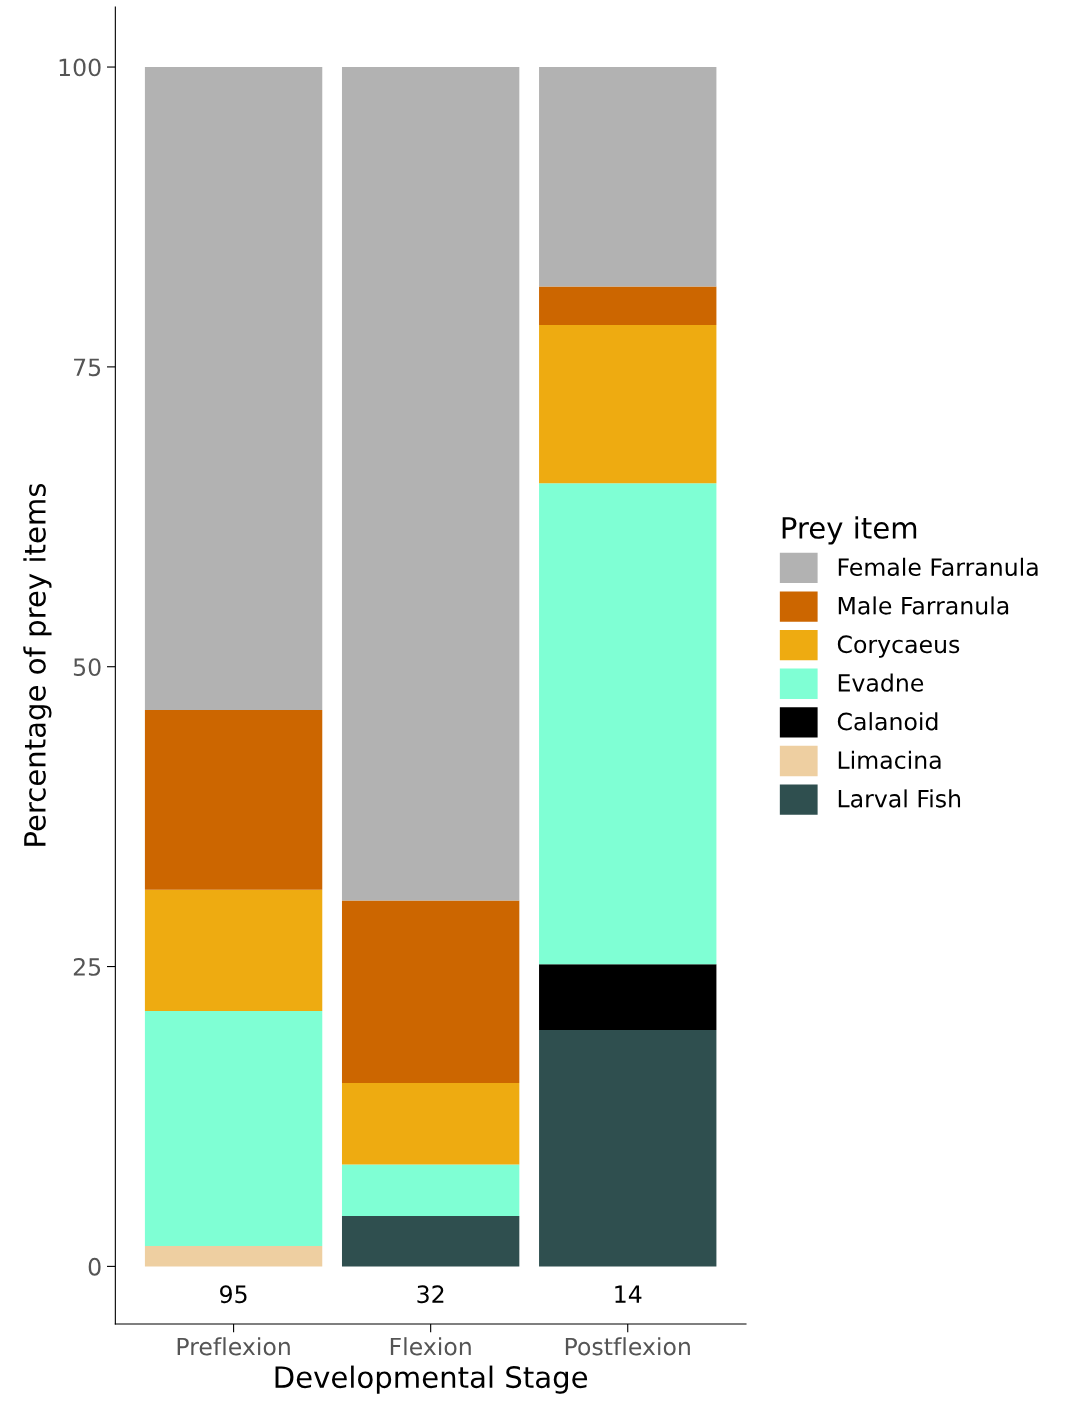  Describe the element at coordinates (233, 1294) in the screenshot. I see `annotation: 95` at that location.